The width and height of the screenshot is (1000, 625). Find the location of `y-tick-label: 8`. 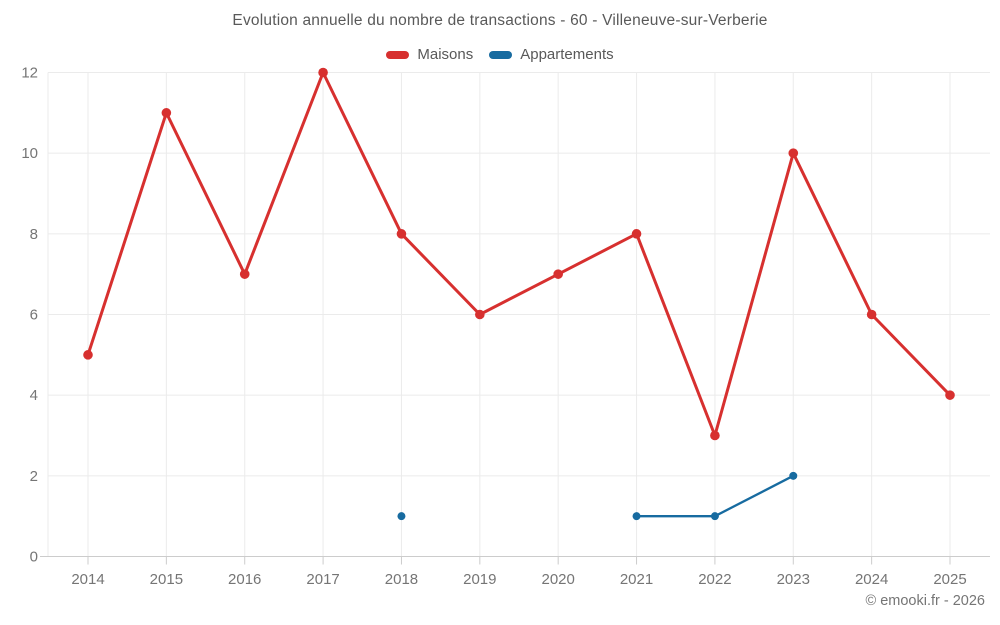

y-tick-label: 8 is located at coordinates (34, 234).